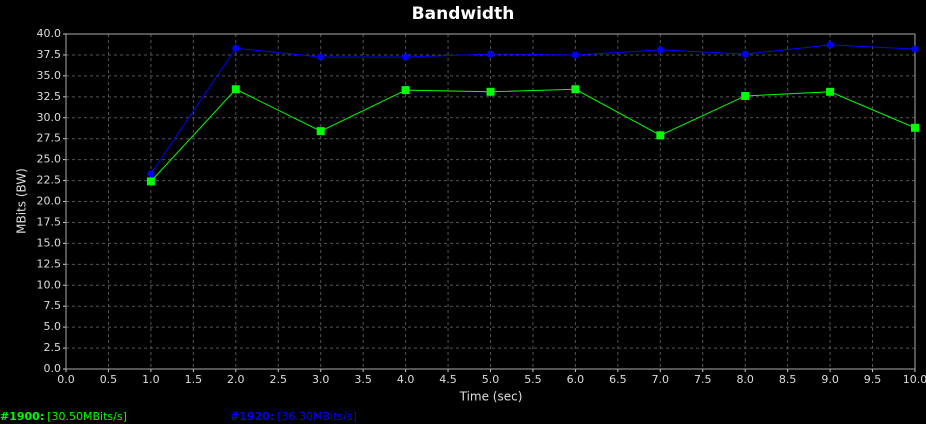 Image resolution: width=926 pixels, height=424 pixels. Describe the element at coordinates (53, 347) in the screenshot. I see `y-tick-label: 2.5` at that location.